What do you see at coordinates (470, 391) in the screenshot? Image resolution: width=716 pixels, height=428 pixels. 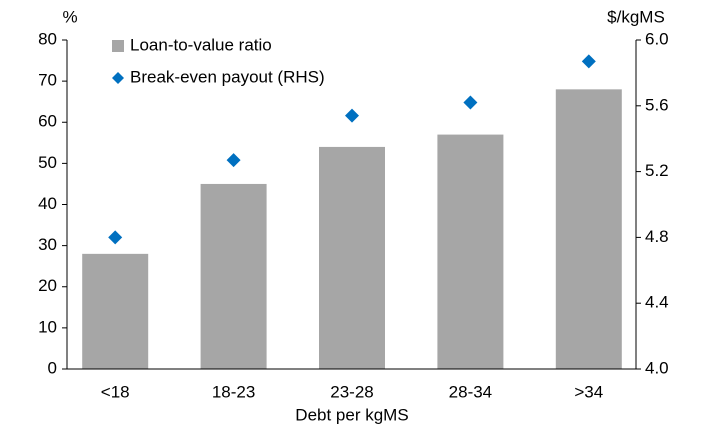 I see `x-tick-label: 28-34` at bounding box center [470, 391].